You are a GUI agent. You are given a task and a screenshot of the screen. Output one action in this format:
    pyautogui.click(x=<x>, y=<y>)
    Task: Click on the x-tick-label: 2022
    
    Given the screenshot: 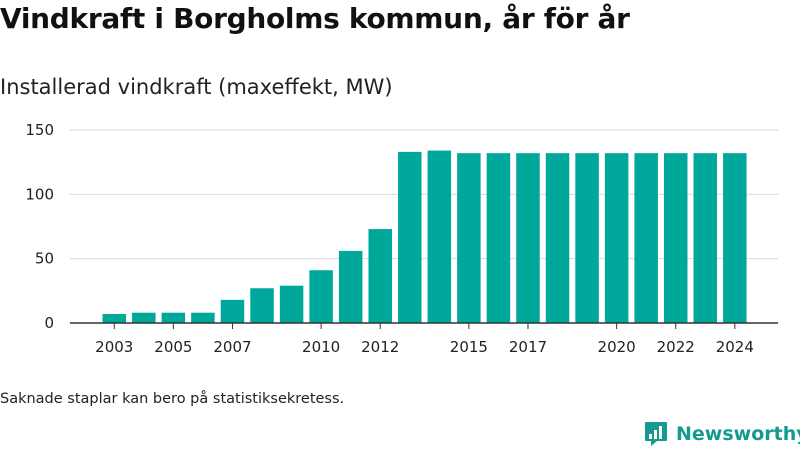 What is the action you would take?
    pyautogui.click(x=676, y=347)
    